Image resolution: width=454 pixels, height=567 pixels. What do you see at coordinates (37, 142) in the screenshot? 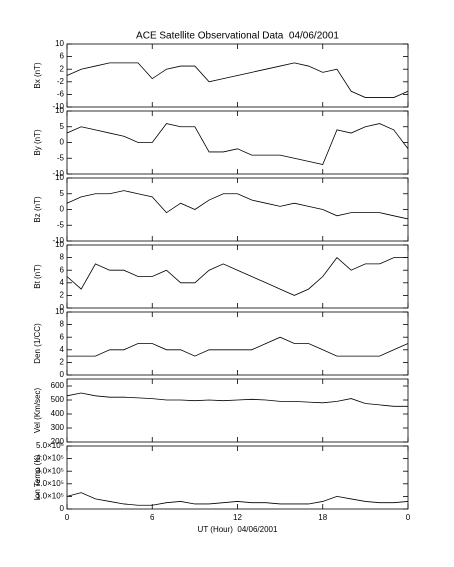
I see `y-axis-label: By (nT)` at bounding box center [37, 142].